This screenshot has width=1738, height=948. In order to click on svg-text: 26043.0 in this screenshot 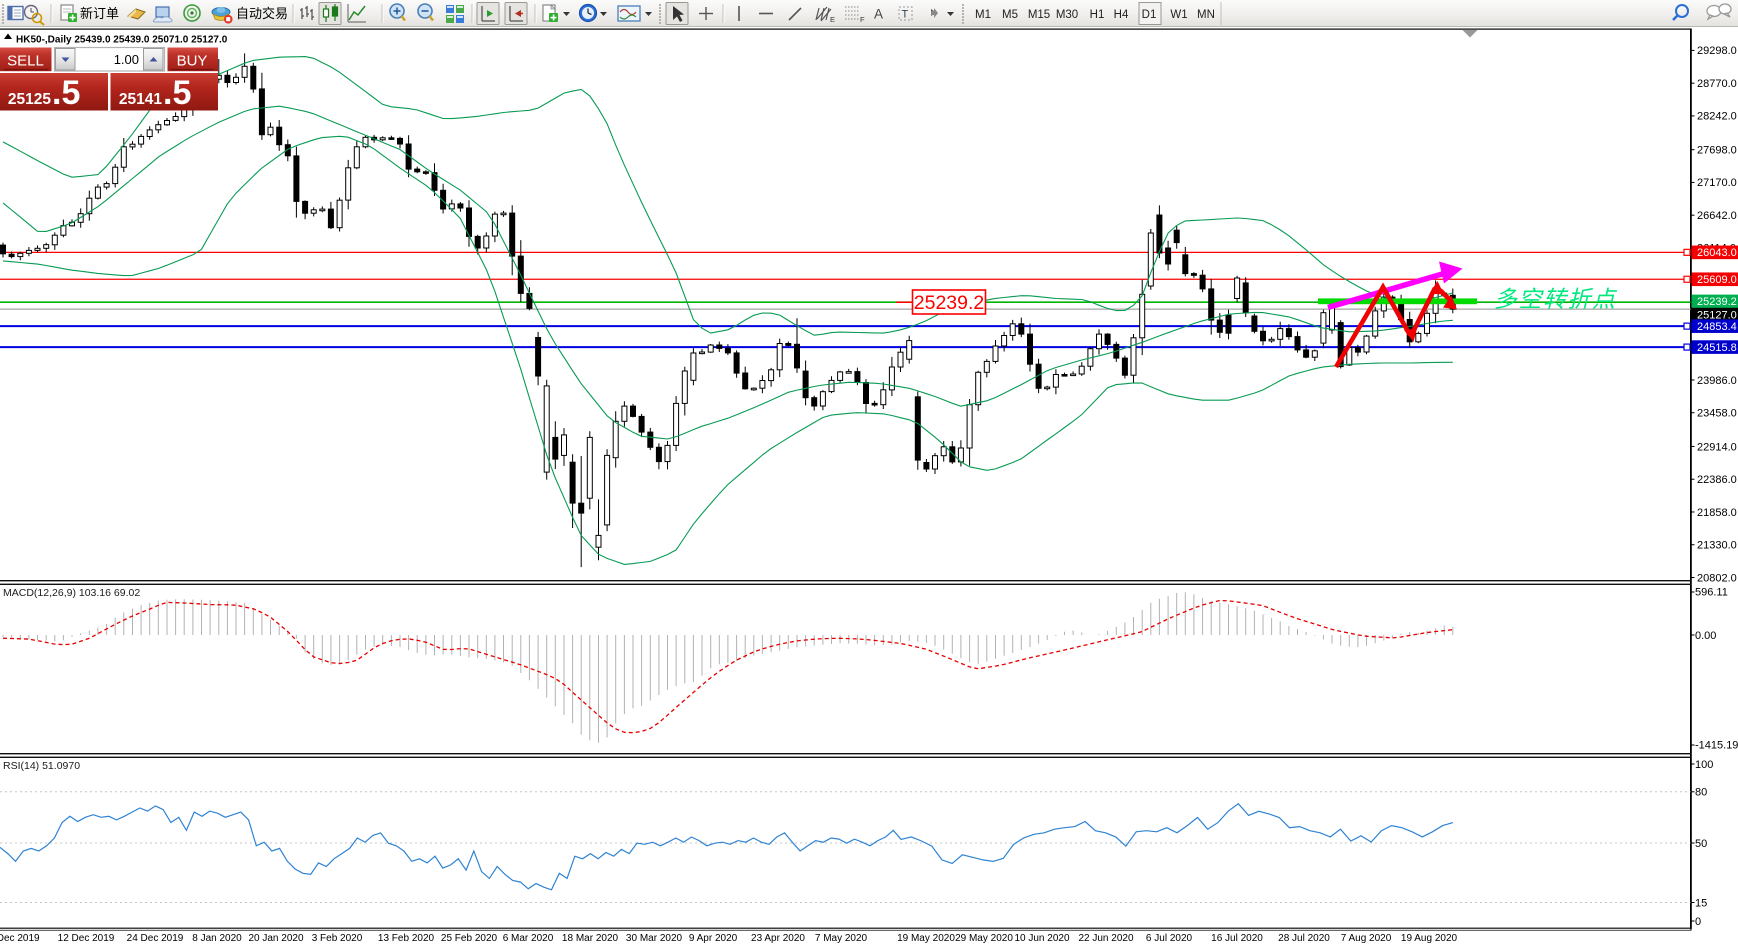, I will do `click(1717, 253)`.